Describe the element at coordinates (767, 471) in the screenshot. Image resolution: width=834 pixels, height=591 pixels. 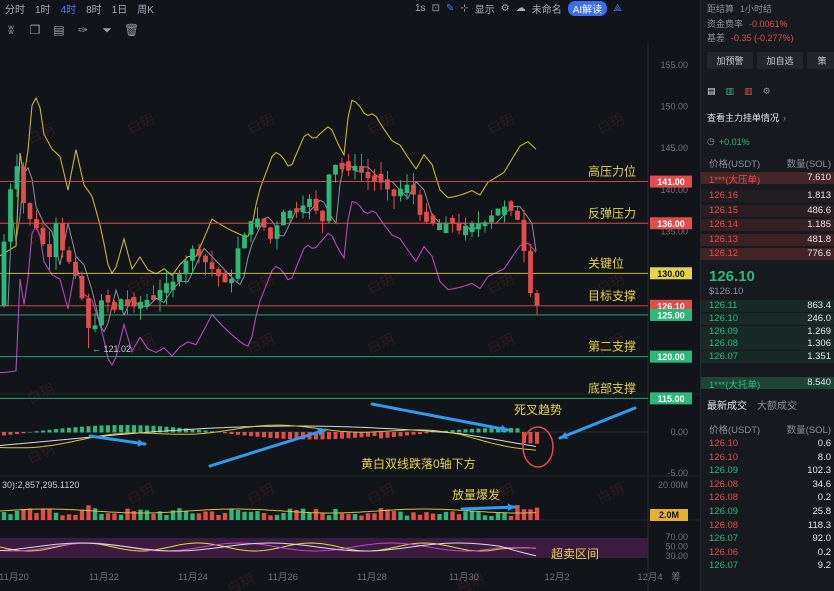
I see `trade-row: 126.09 102.3` at that location.